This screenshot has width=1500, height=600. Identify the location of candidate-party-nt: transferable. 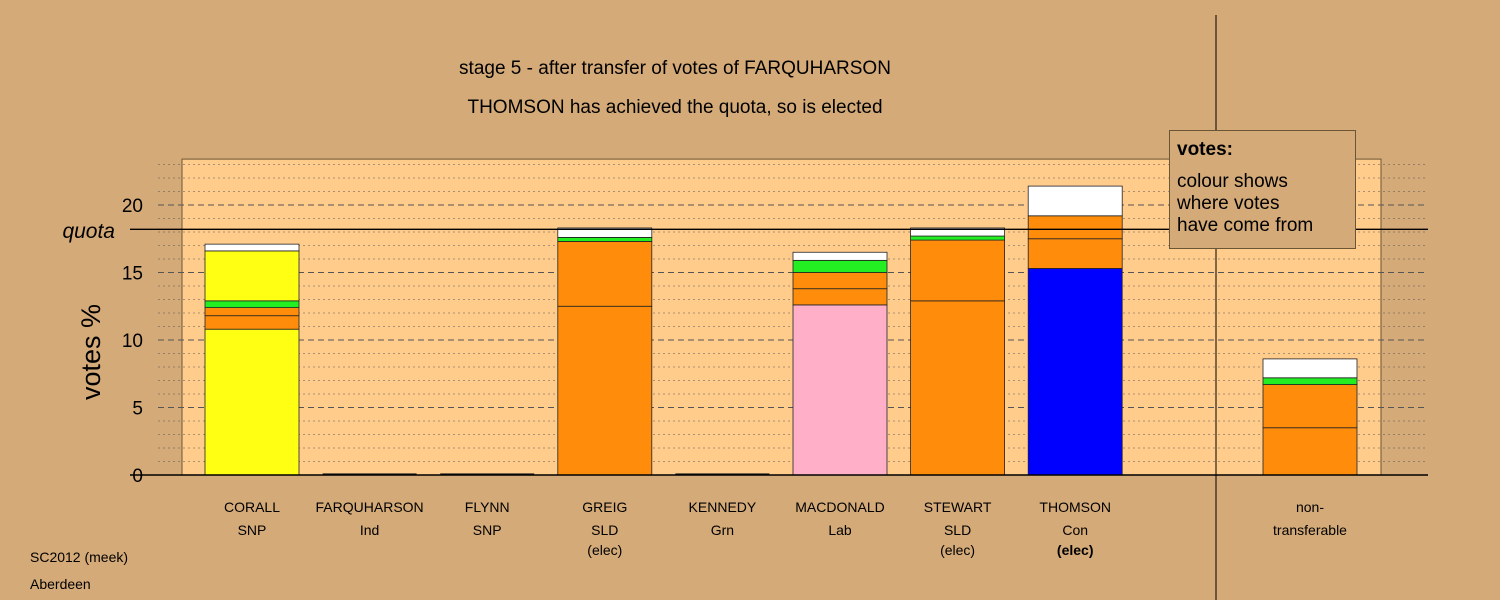
(1310, 530).